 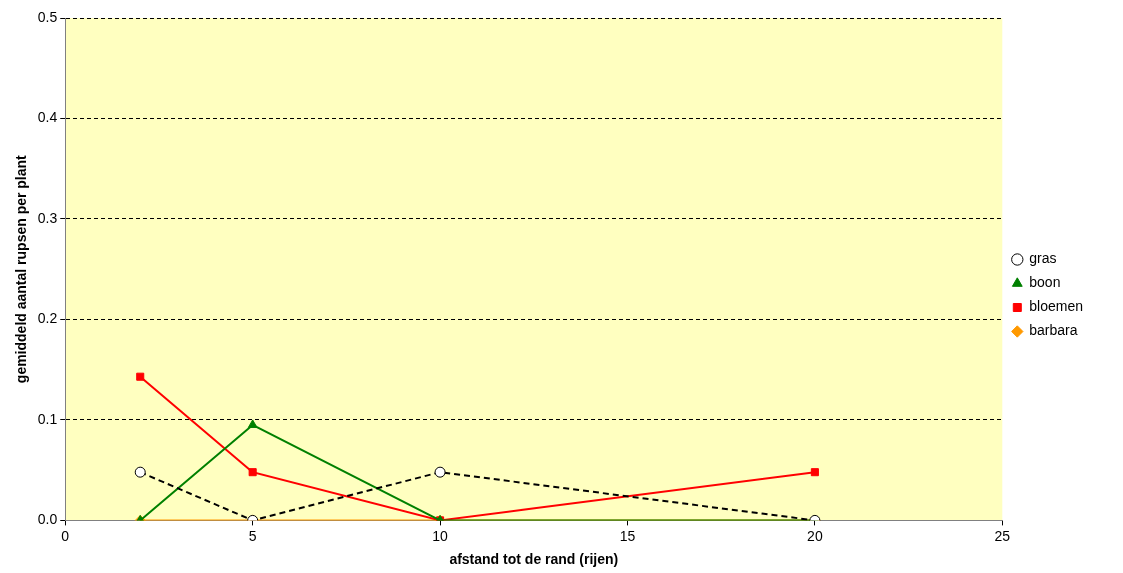 What do you see at coordinates (1043, 258) in the screenshot?
I see `legend-label: gras` at bounding box center [1043, 258].